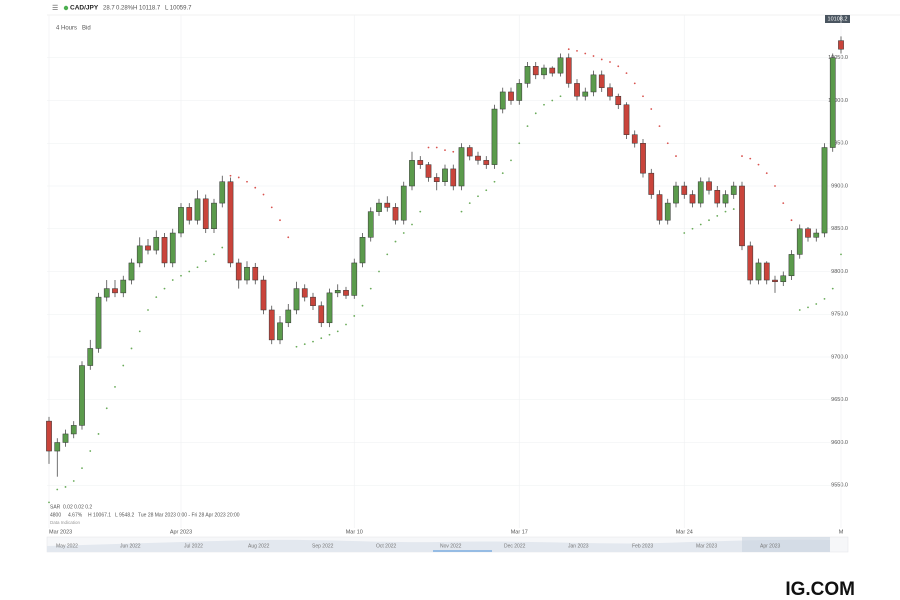  I want to click on navigator-label: Nov 2022, so click(451, 546).